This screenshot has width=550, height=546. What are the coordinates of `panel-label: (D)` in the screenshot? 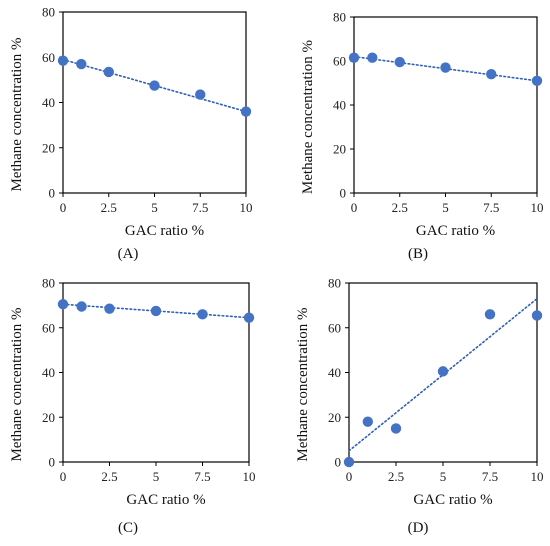 It's located at (418, 528).